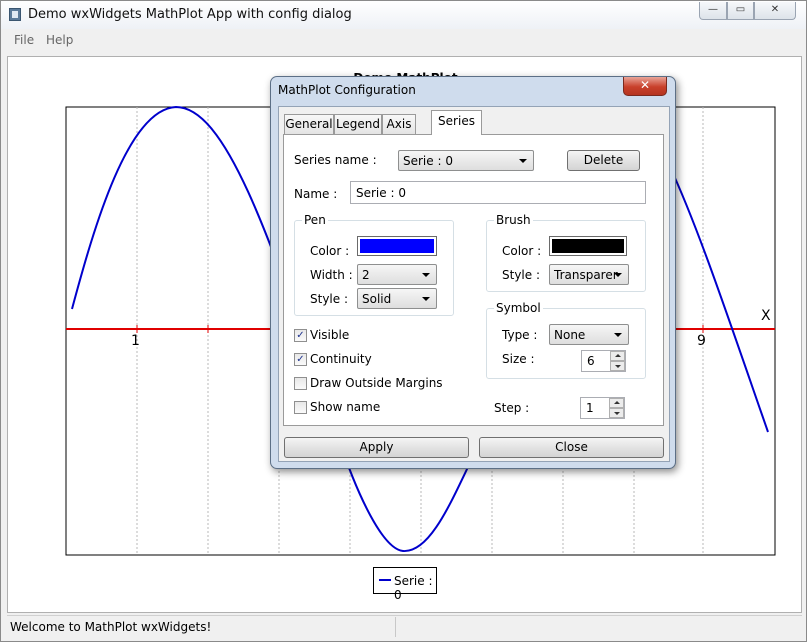 This screenshot has width=807, height=642. I want to click on x-axis-name: X, so click(766, 316).